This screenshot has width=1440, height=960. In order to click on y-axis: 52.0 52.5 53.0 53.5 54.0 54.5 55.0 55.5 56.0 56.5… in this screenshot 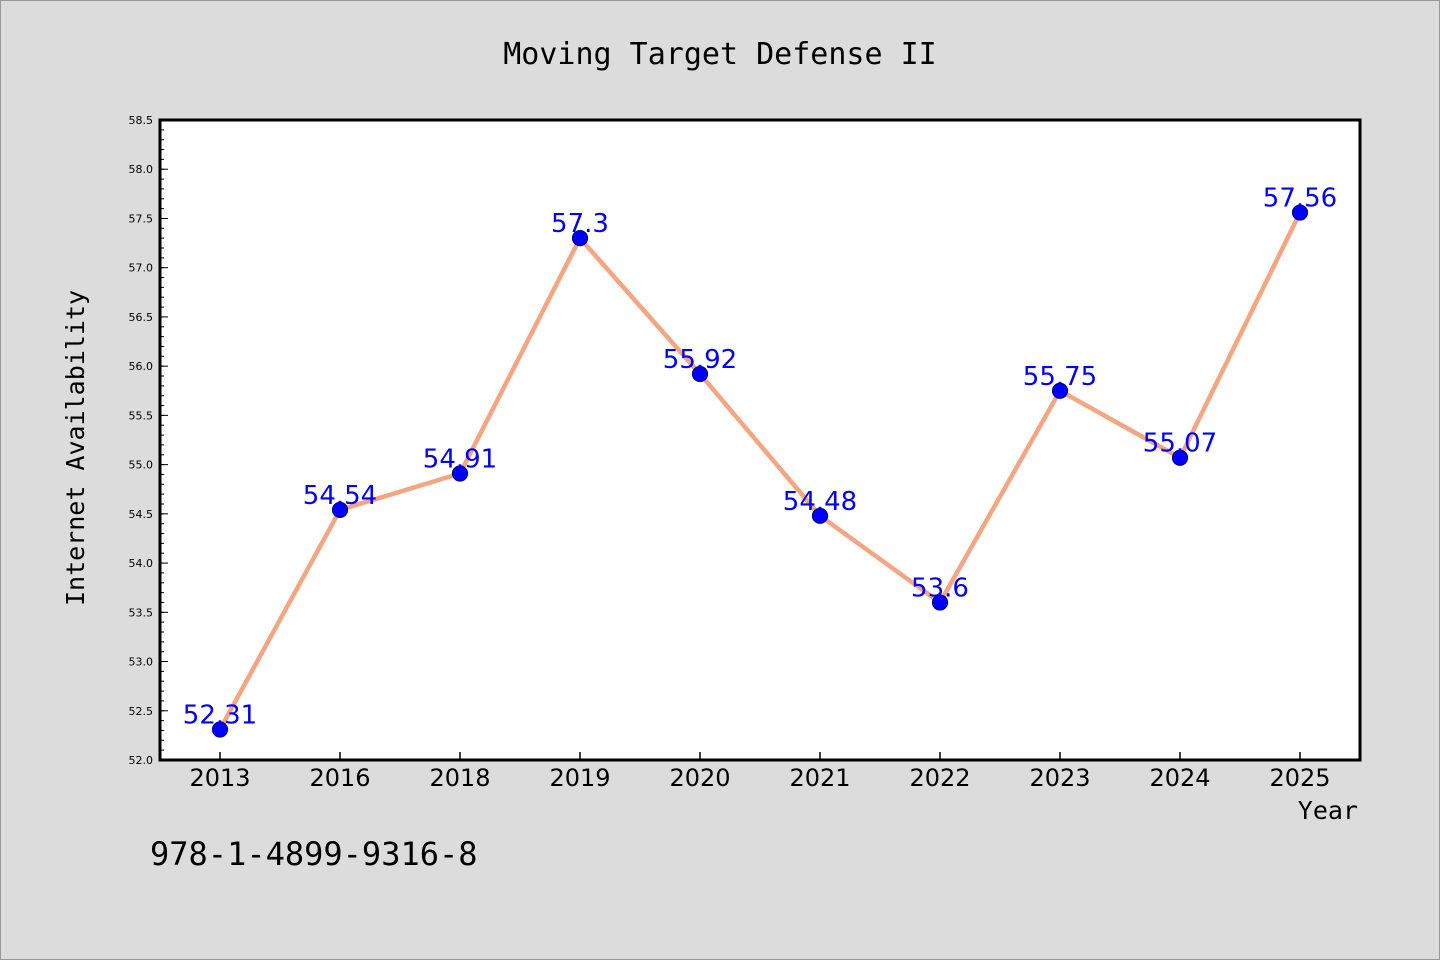, I will do `click(148, 440)`.